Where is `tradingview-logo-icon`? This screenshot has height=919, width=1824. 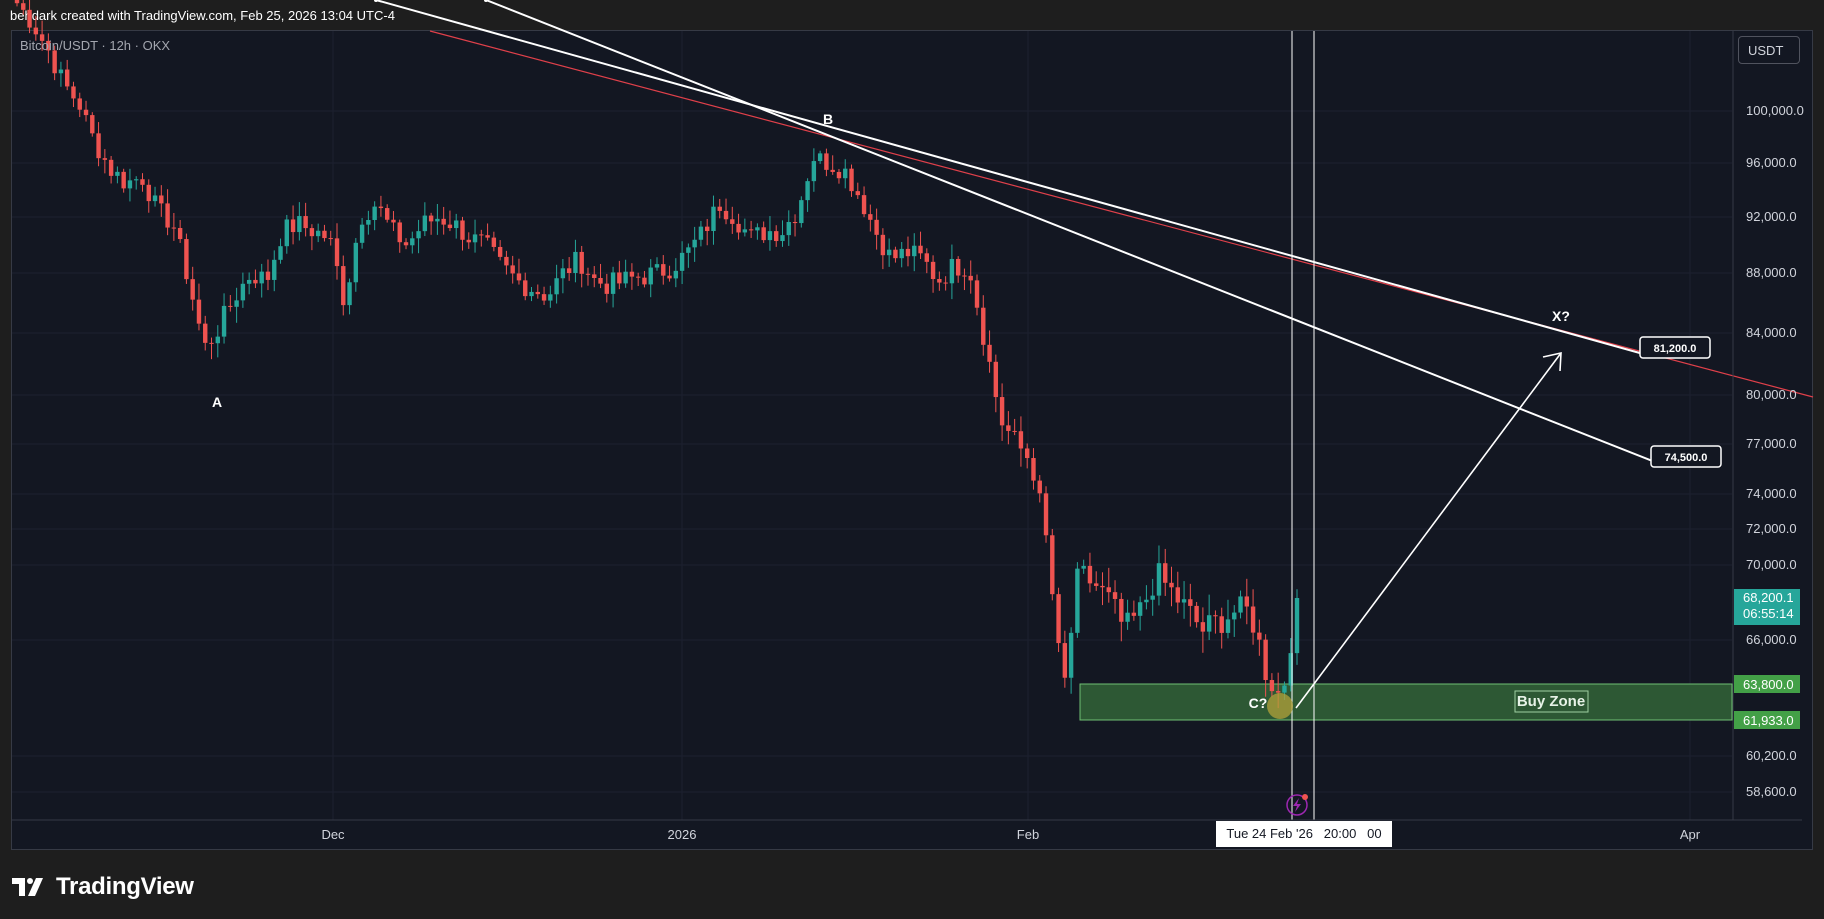
tradingview-logo-icon is located at coordinates (27, 887).